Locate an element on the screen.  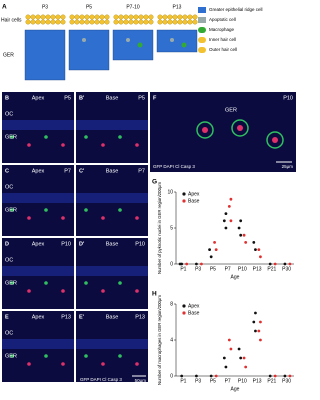
legend-text: Outer hair cell is located at coordinates (223, 49).